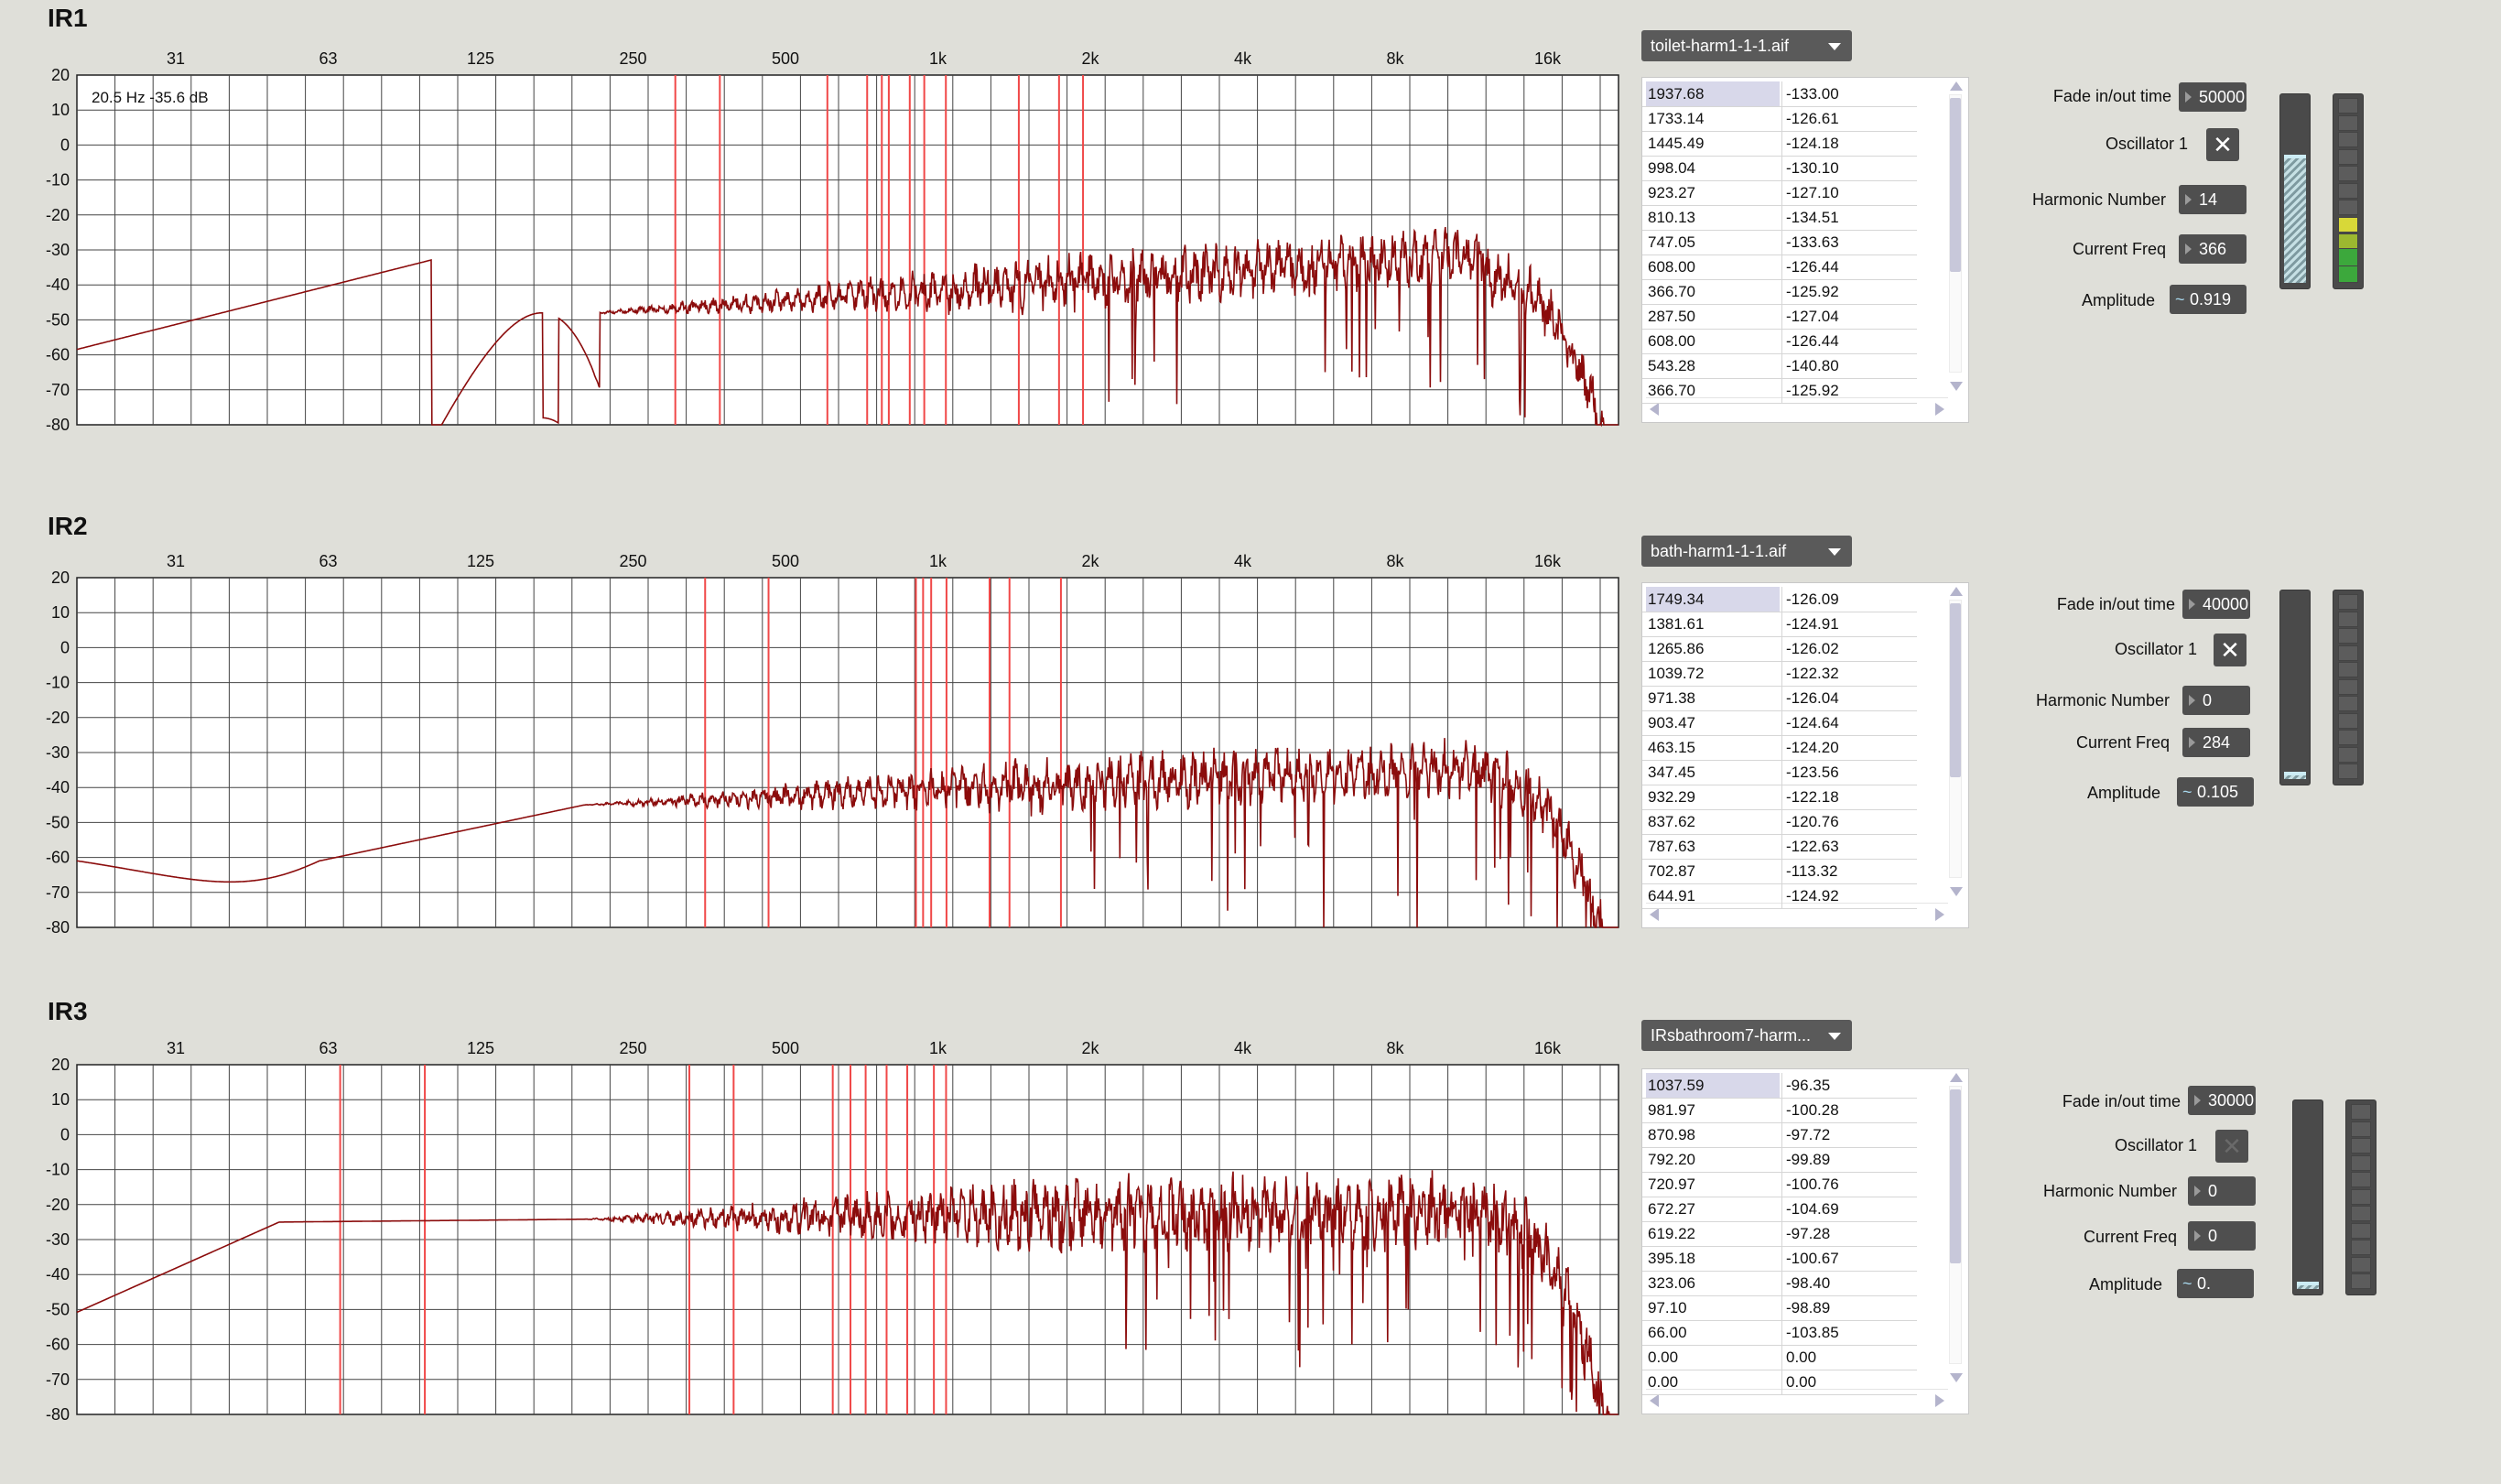  I want to click on current-freq-box: 366, so click(2213, 249).